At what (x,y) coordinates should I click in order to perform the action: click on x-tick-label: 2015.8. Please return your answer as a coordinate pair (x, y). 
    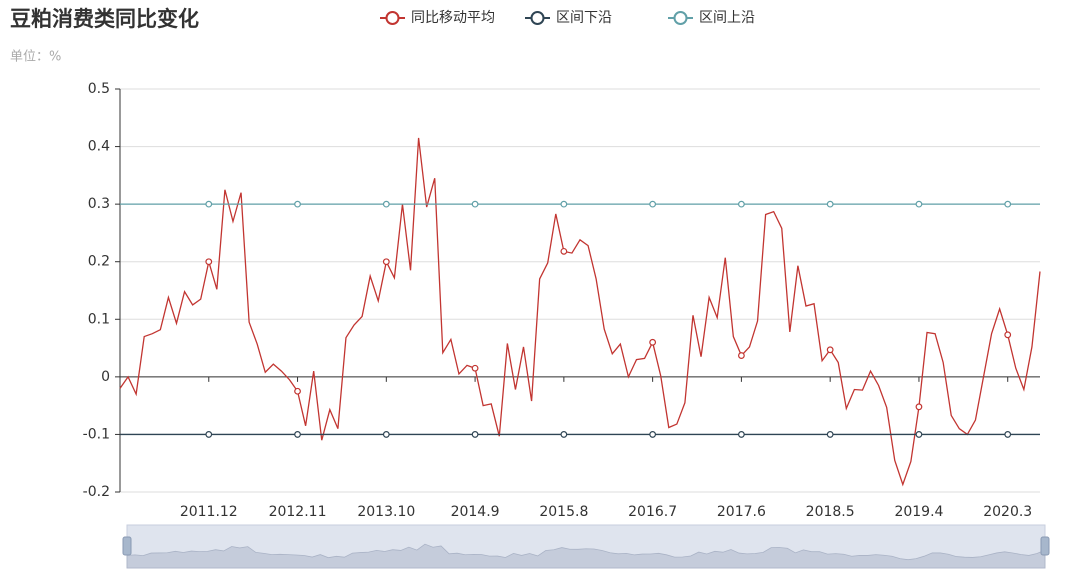
    Looking at the image, I should click on (563, 512).